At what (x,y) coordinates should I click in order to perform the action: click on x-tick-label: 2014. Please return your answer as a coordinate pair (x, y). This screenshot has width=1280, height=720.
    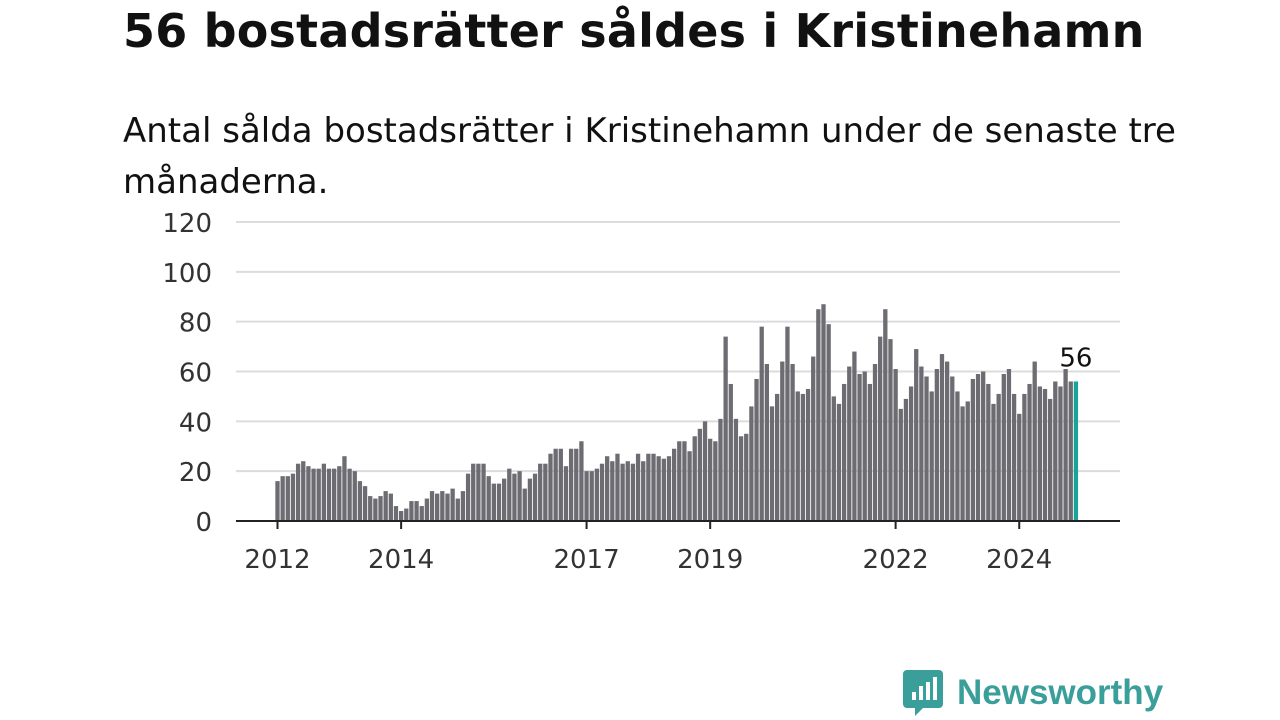
    Looking at the image, I should click on (401, 560).